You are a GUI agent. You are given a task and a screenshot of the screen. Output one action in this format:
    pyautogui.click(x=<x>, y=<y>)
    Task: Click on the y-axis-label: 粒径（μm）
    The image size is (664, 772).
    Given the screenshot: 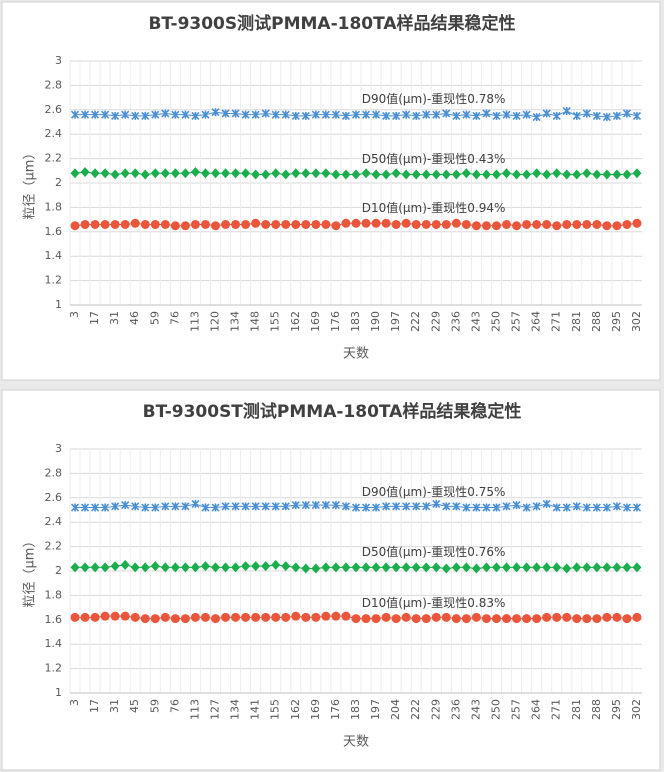 What is the action you would take?
    pyautogui.click(x=30, y=571)
    